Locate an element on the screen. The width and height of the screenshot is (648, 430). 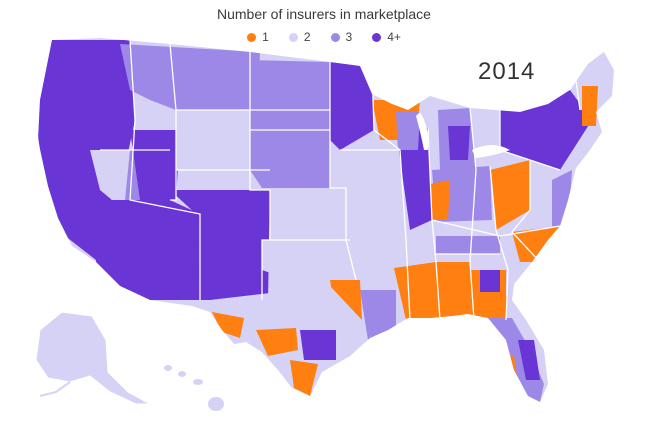
hawaii-island-big is located at coordinates (216, 404).